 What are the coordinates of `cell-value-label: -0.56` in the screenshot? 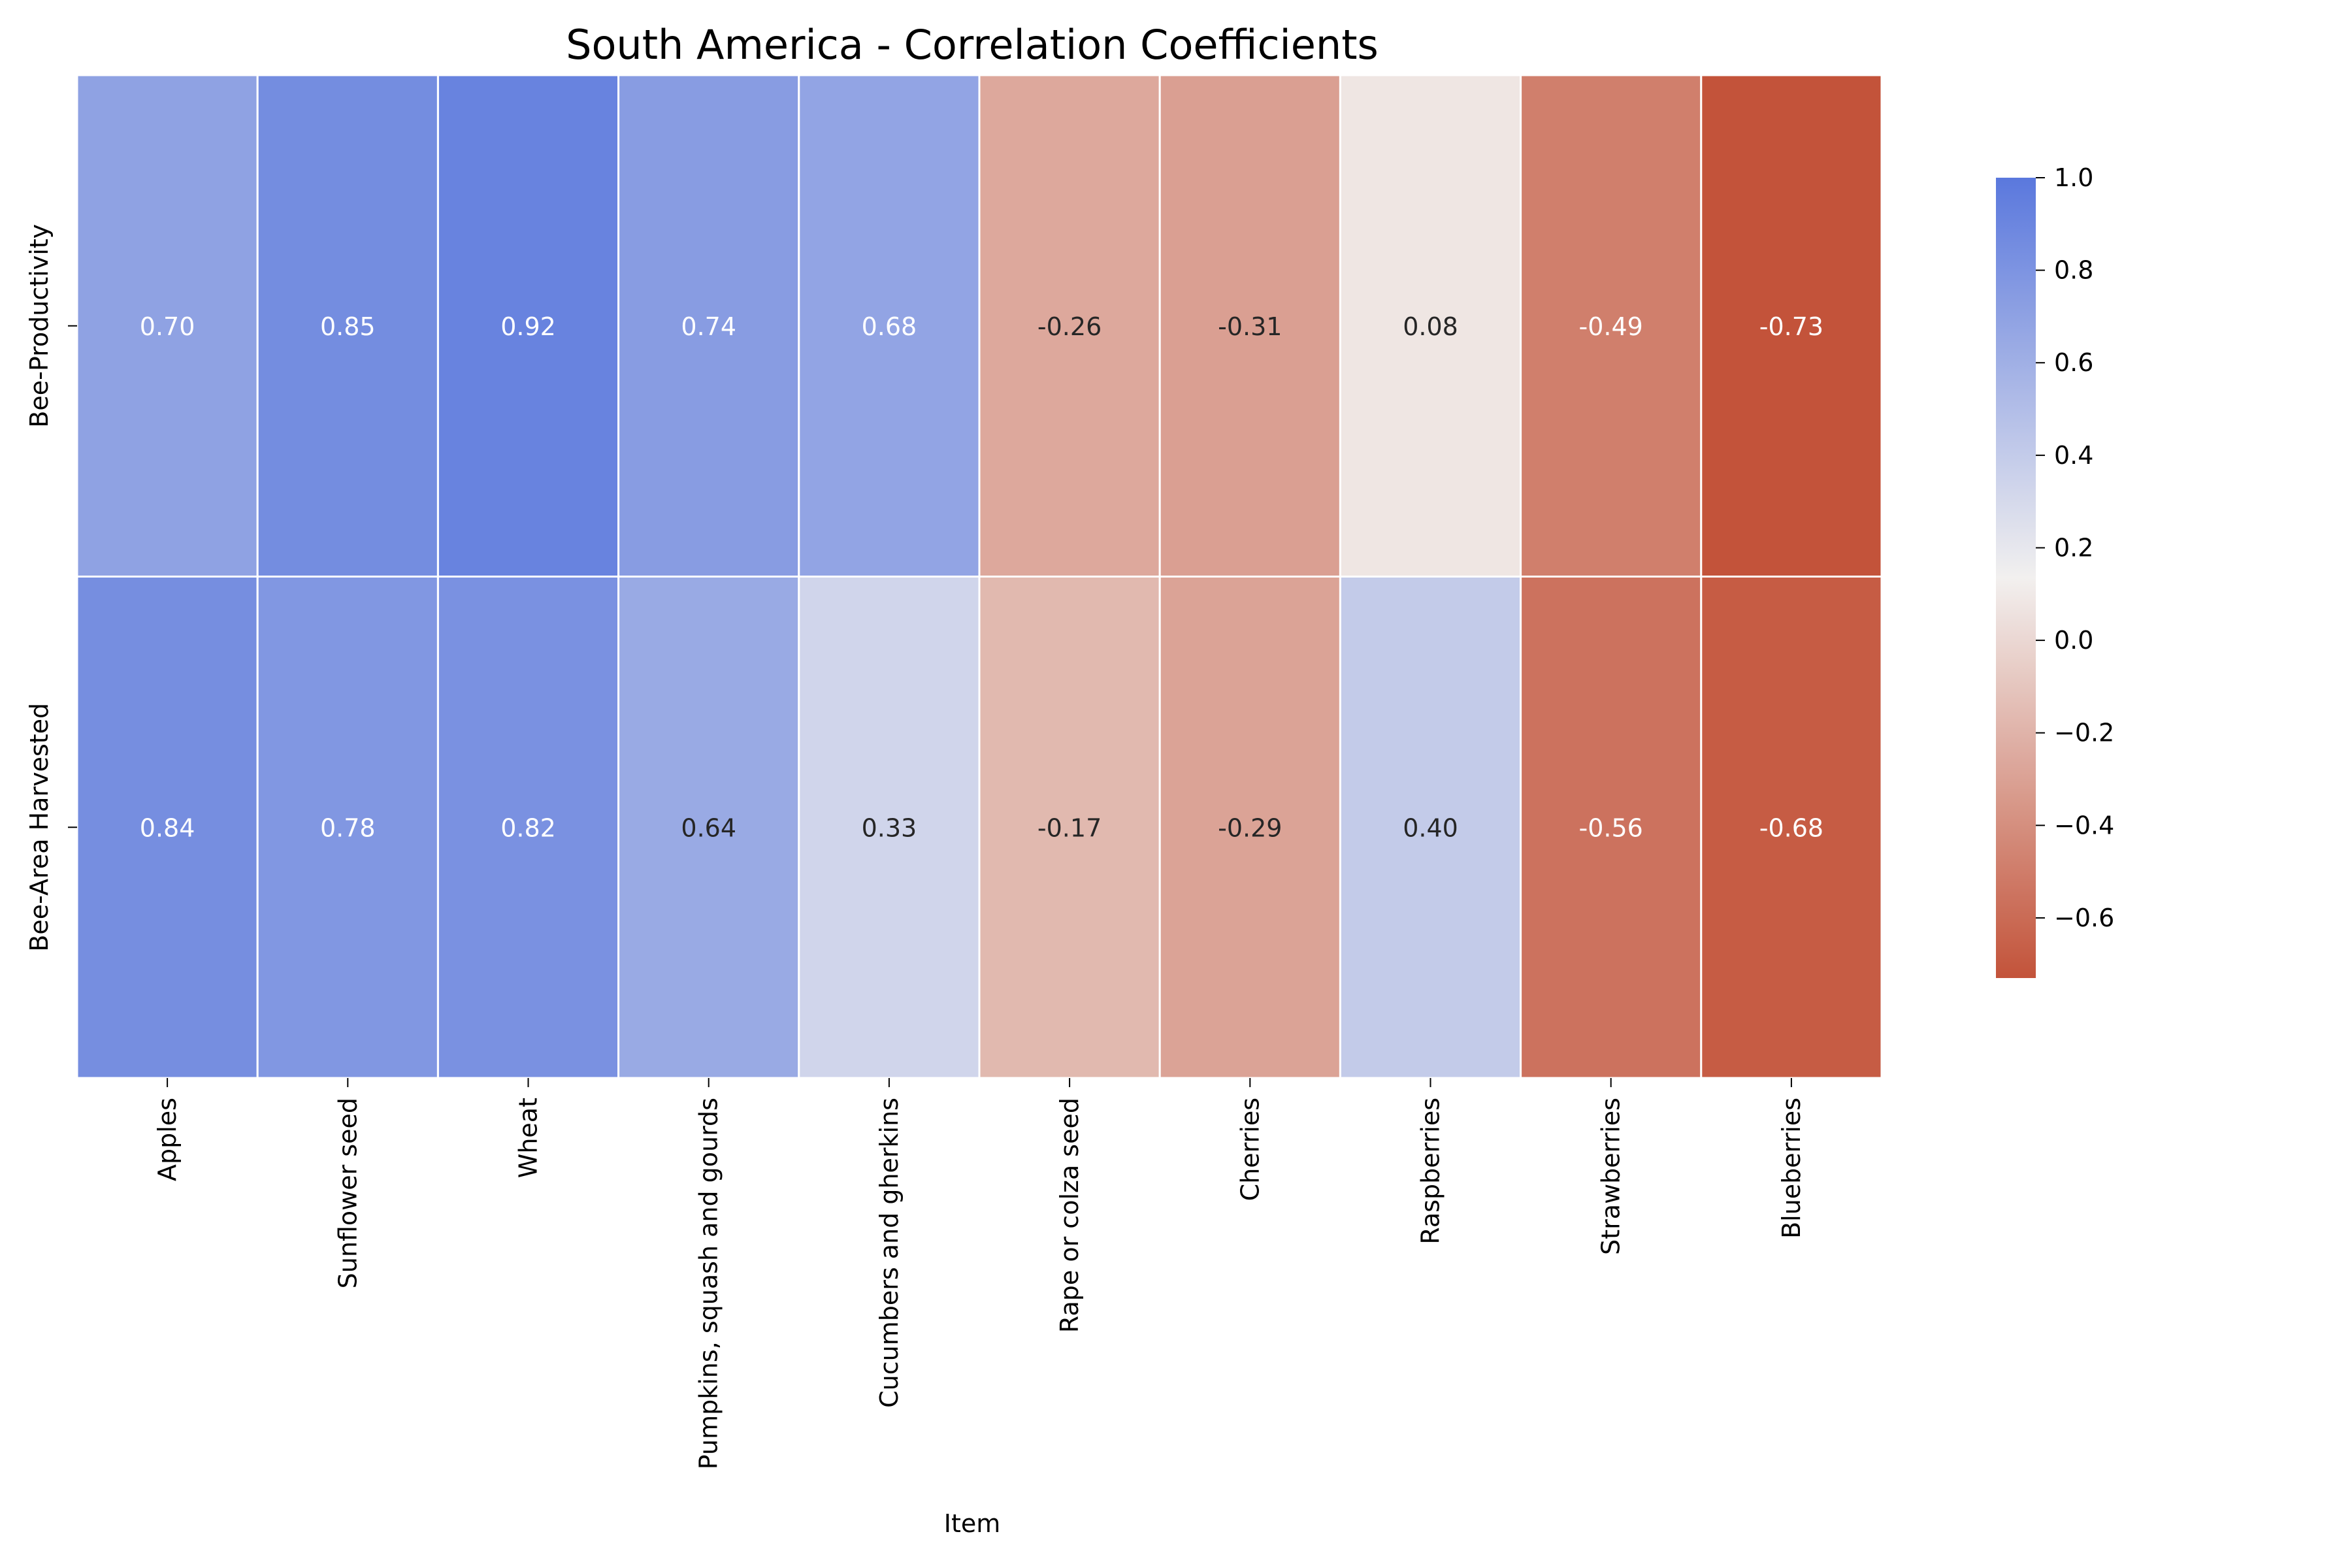 It's located at (1611, 827).